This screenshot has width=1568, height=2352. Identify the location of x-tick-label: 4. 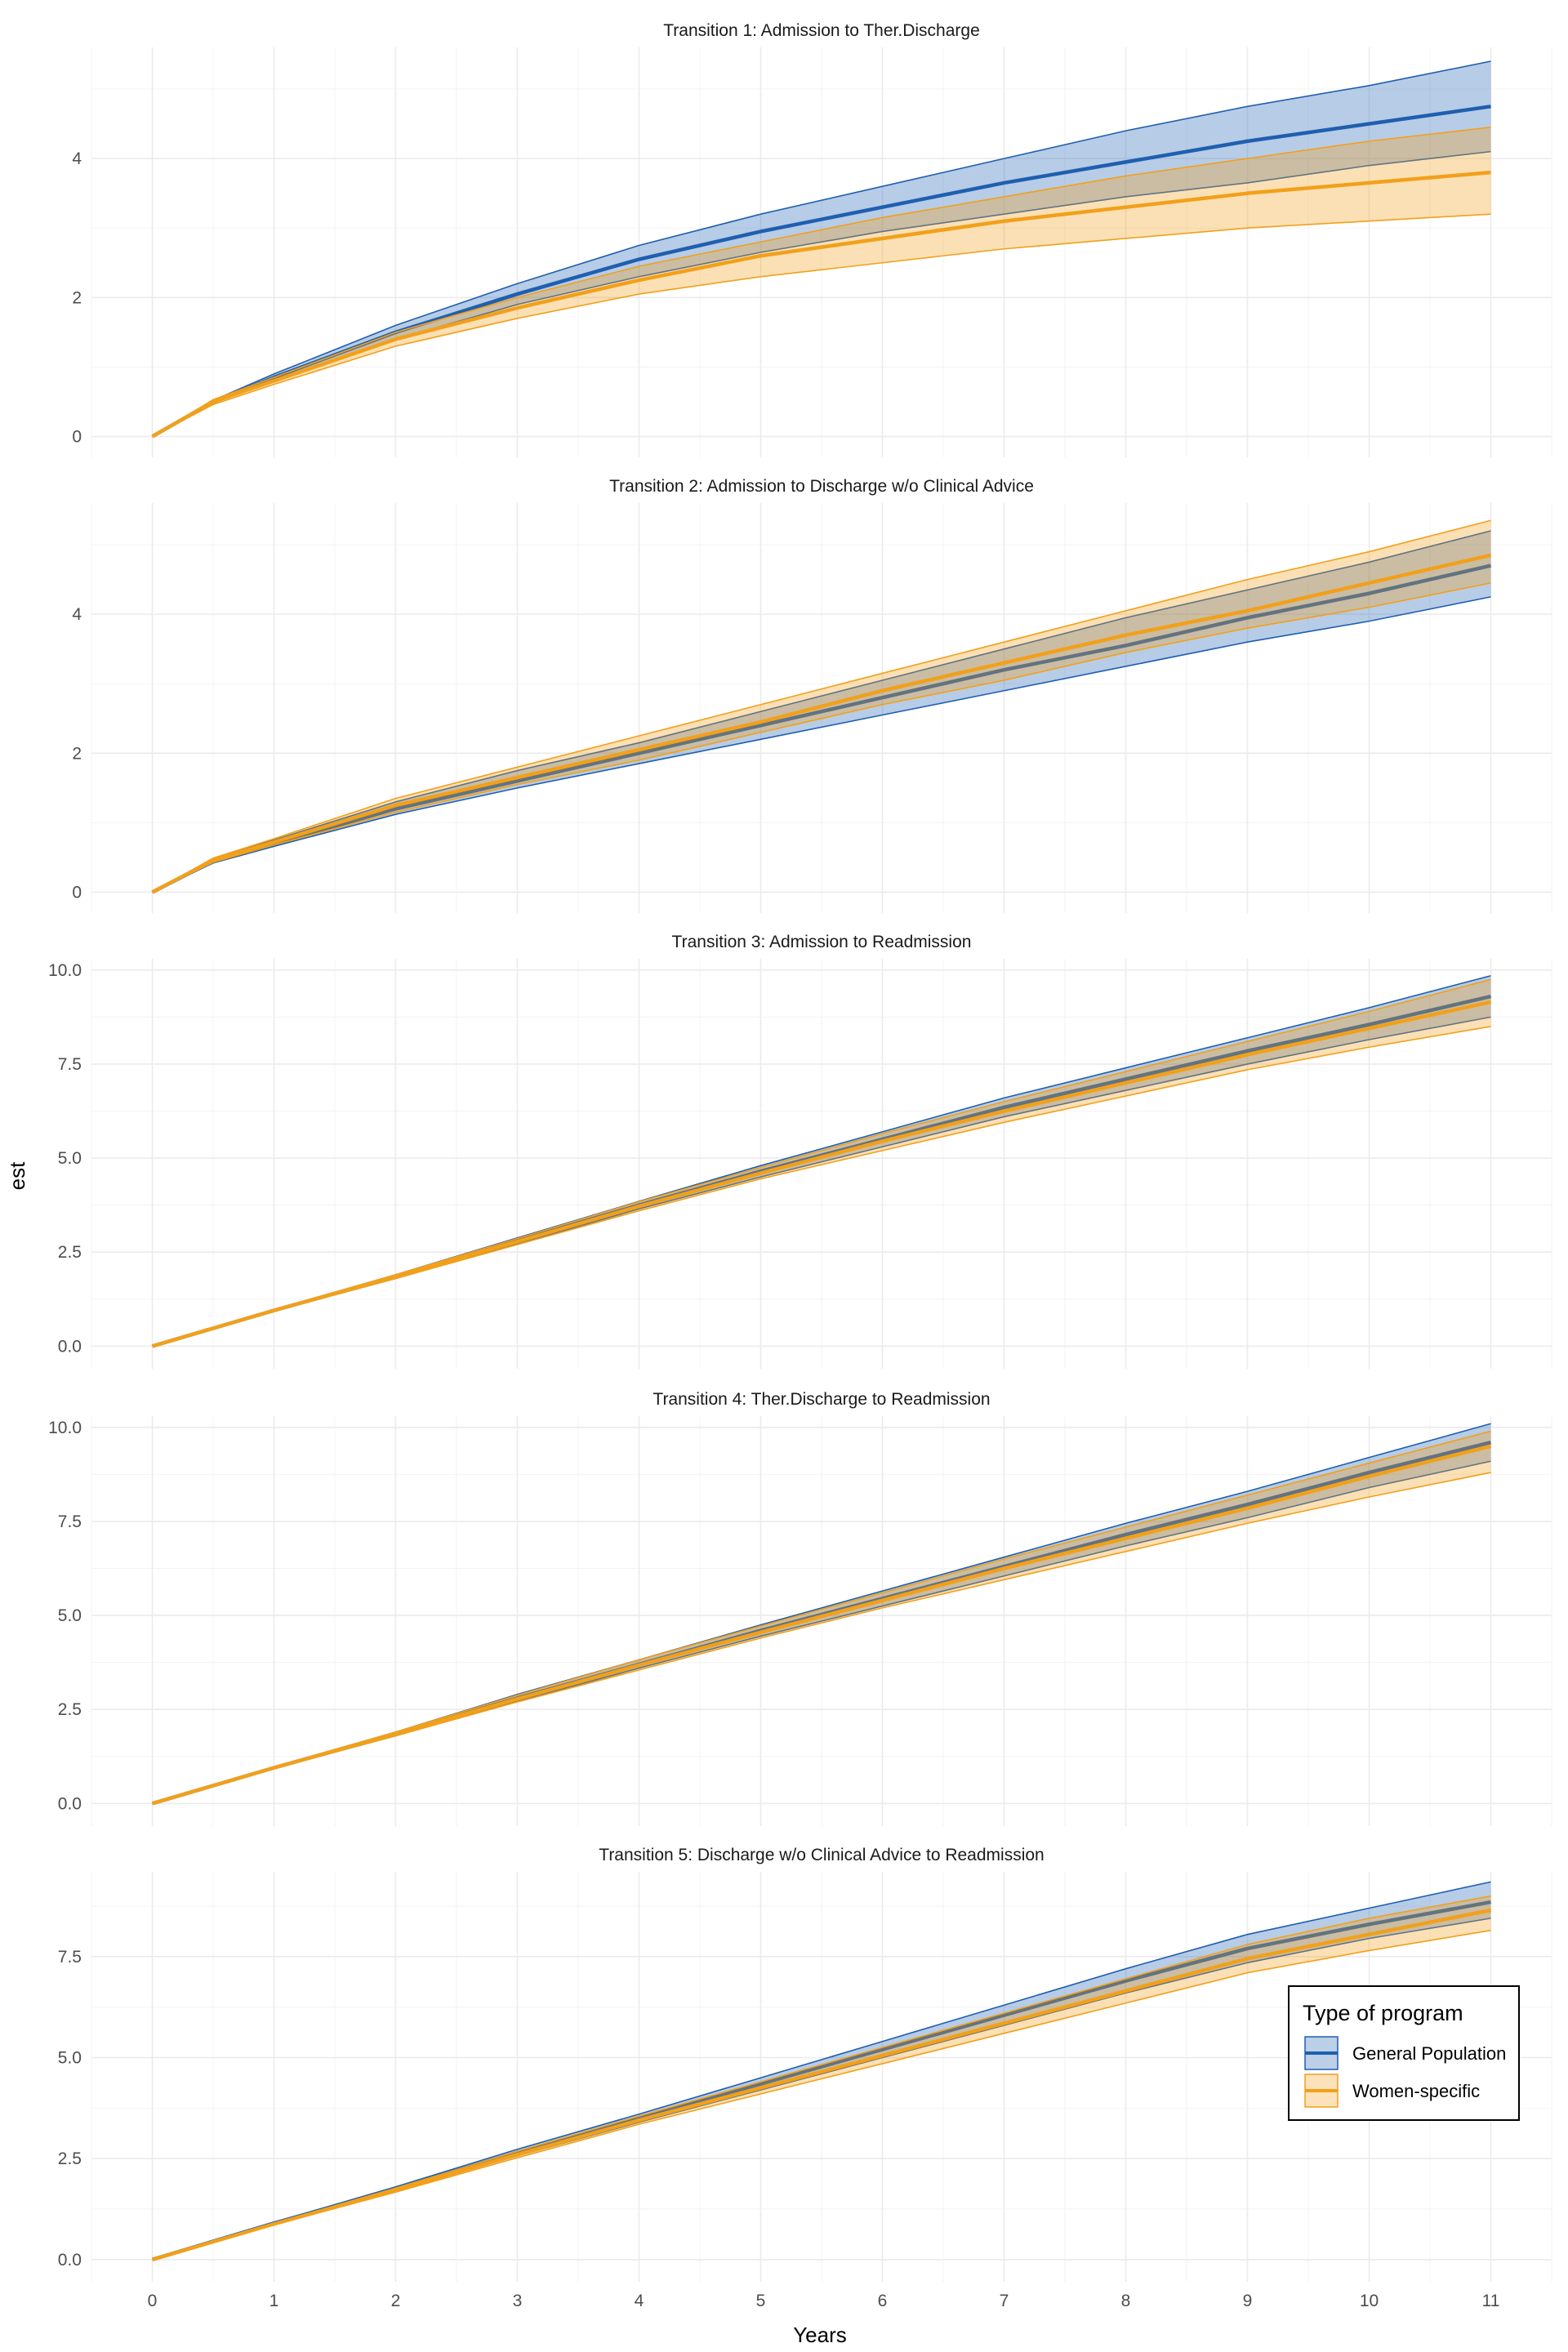
(639, 2301).